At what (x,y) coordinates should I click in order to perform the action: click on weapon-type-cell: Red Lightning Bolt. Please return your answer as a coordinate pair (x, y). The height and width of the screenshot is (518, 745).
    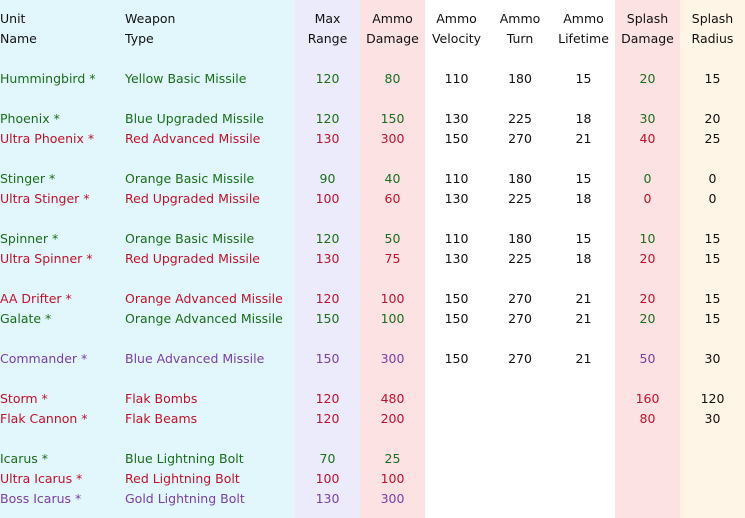
    Looking at the image, I should click on (182, 478).